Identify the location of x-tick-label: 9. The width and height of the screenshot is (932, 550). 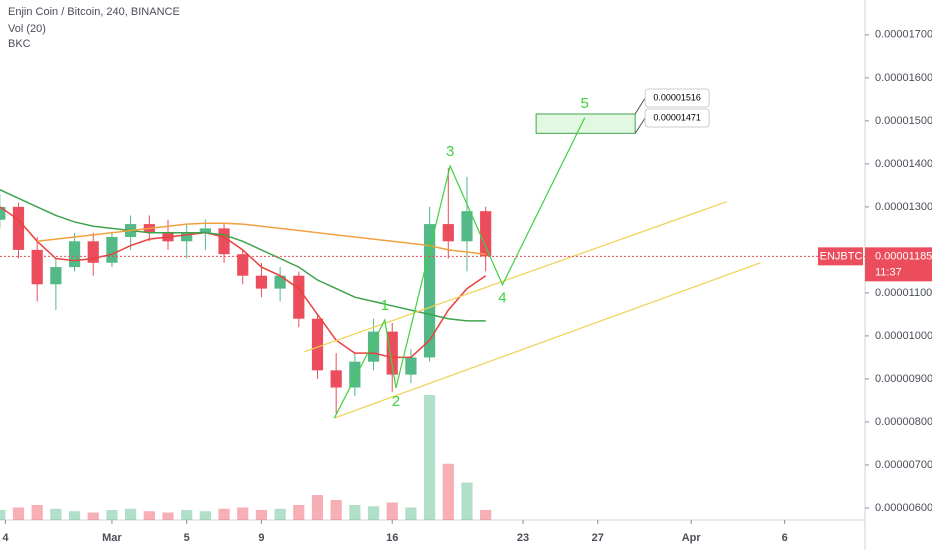
(261, 538).